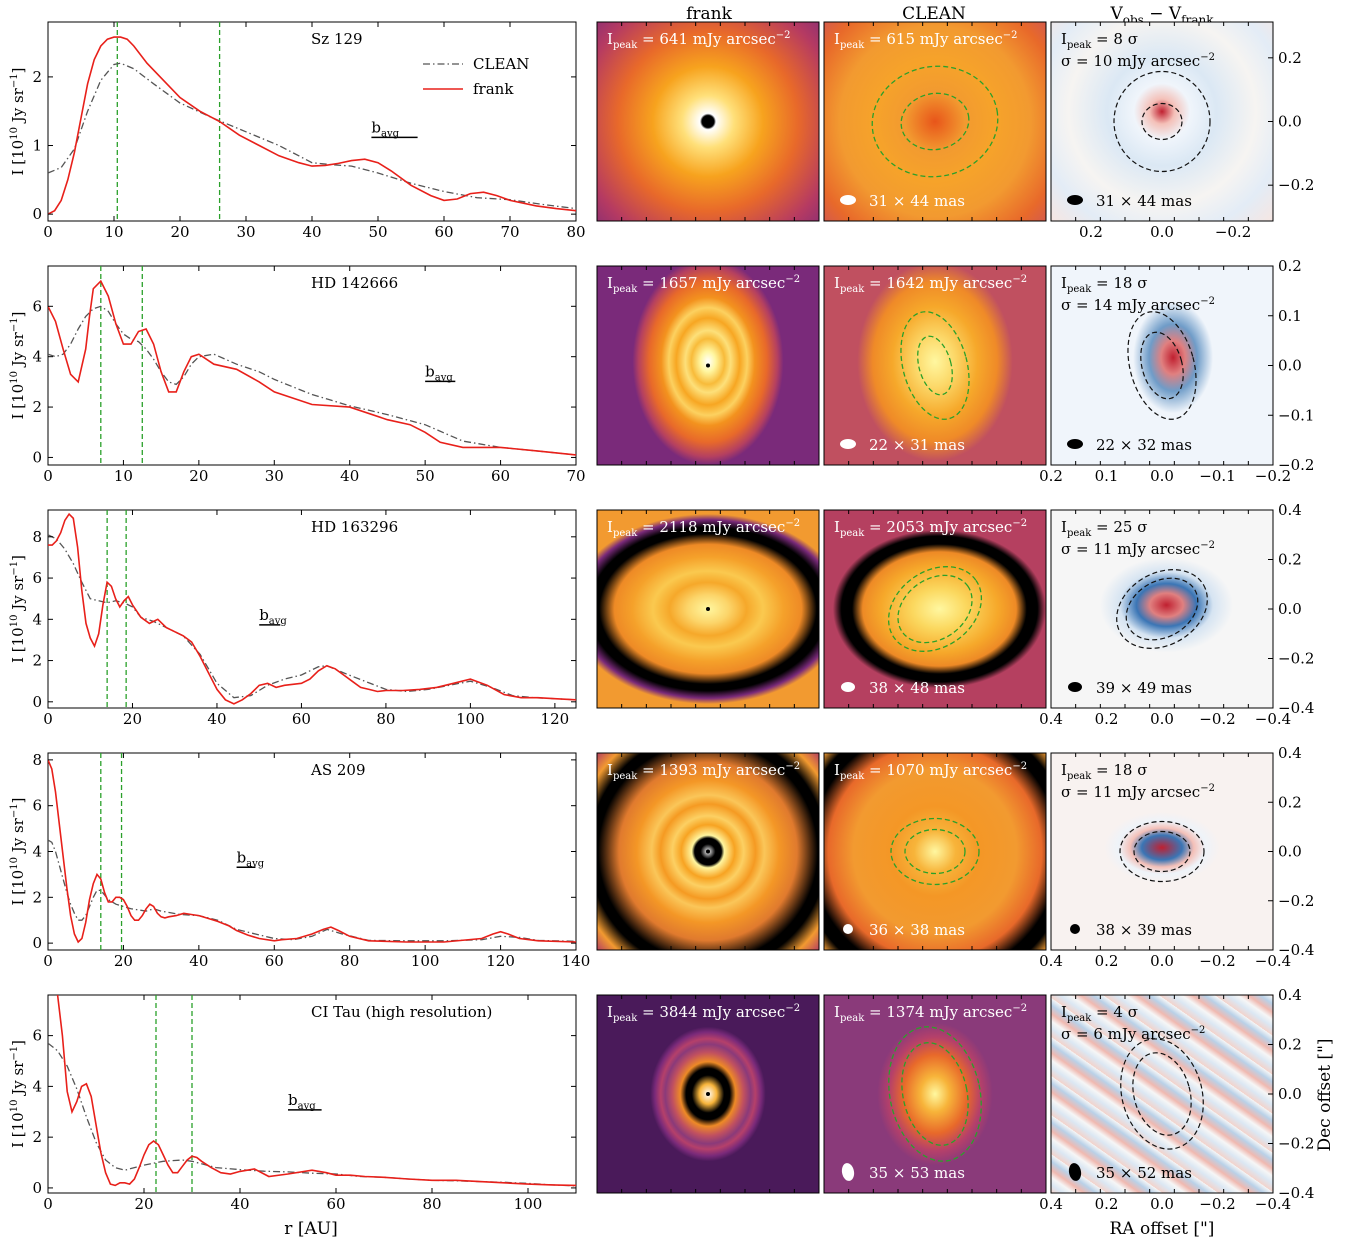  What do you see at coordinates (1051, 961) in the screenshot?
I see `ra-tick-label: 0.4` at bounding box center [1051, 961].